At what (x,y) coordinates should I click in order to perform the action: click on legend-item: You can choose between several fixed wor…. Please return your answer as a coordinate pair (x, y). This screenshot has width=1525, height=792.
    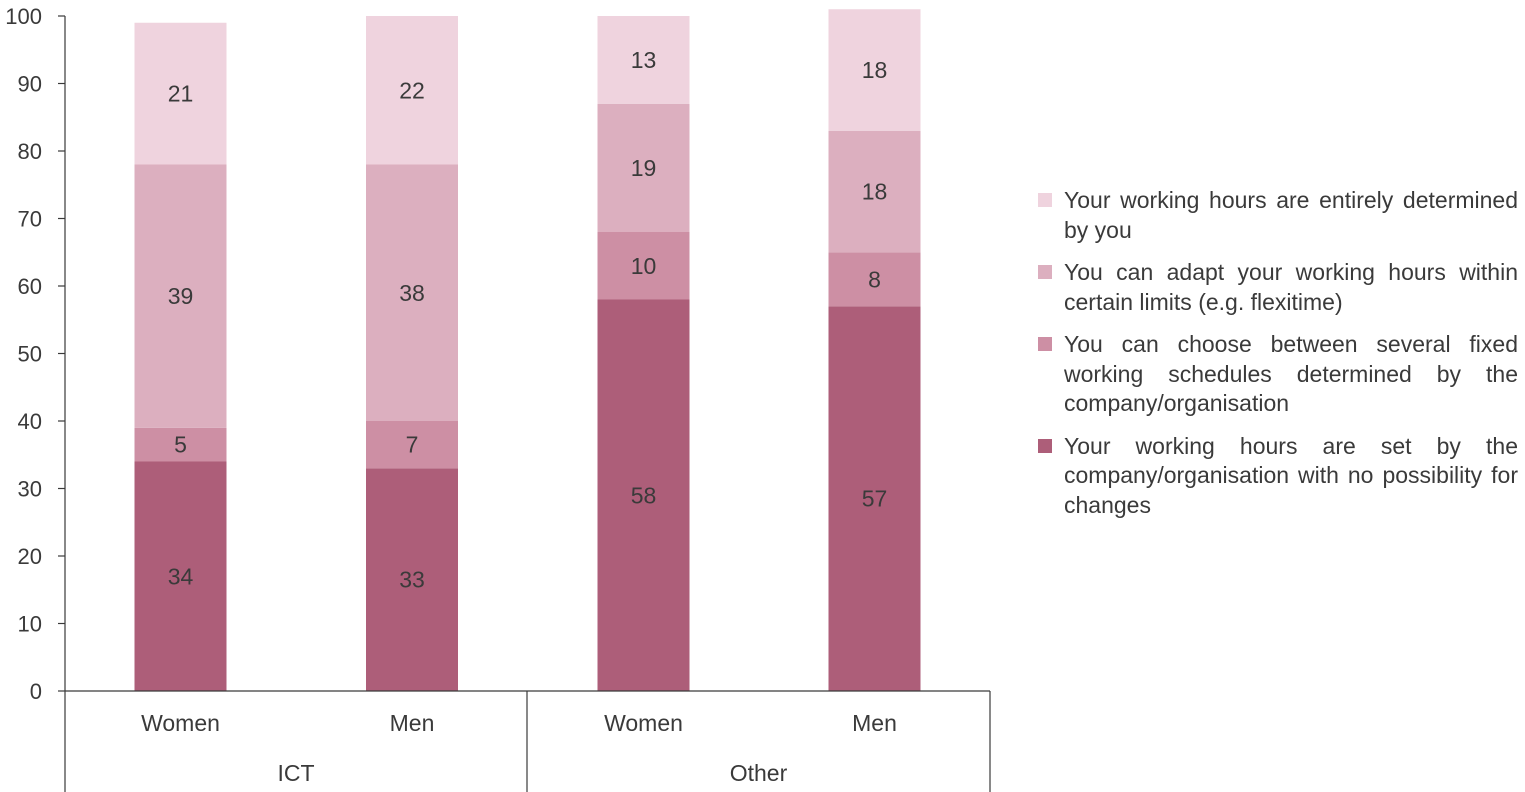
    Looking at the image, I should click on (1278, 374).